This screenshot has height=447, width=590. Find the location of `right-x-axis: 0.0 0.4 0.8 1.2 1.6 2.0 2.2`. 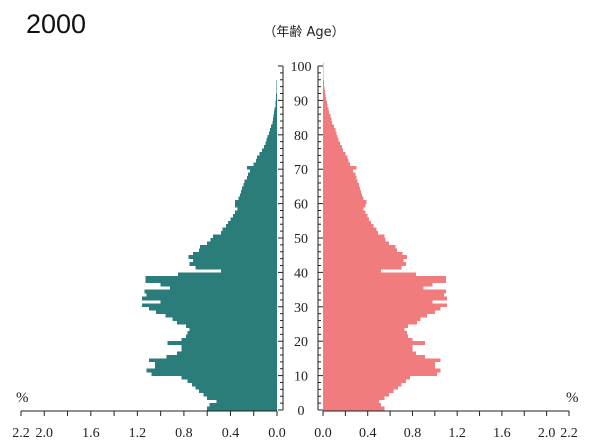

right-x-axis: 0.0 0.4 0.8 1.2 1.6 2.0 2.2 is located at coordinates (446, 425).